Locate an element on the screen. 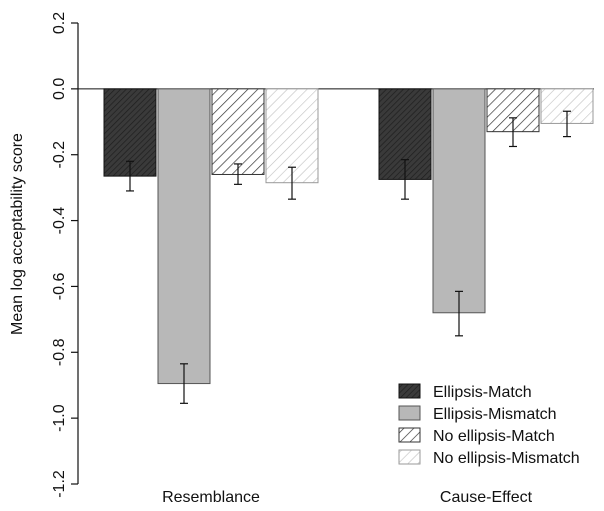  legend-label: Ellipsis-Mismatch is located at coordinates (495, 414).